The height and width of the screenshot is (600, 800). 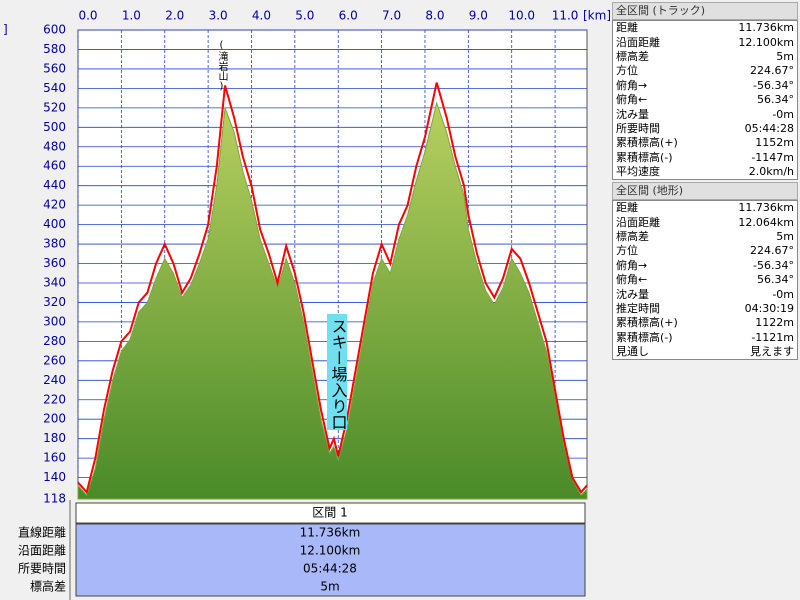 I want to click on x-tick-label: 4.0, so click(x=261, y=16).